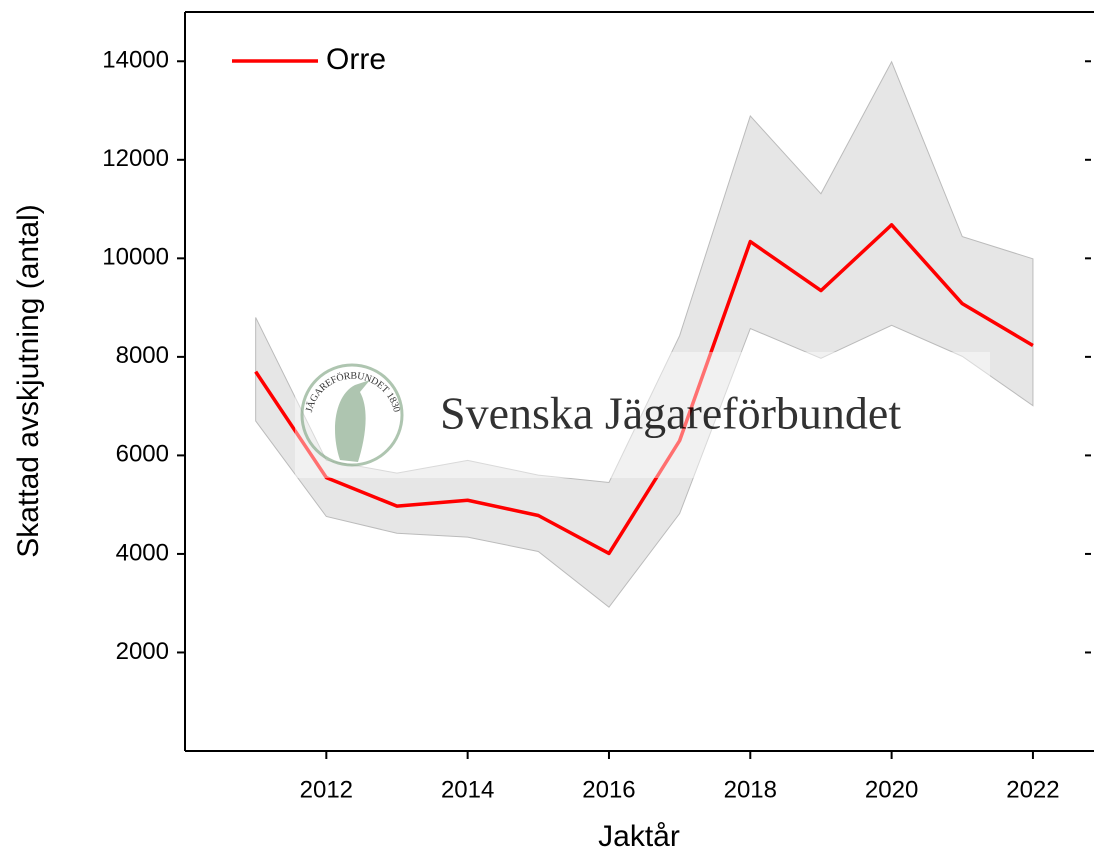  I want to click on x-tick-label: 2012, so click(326, 789).